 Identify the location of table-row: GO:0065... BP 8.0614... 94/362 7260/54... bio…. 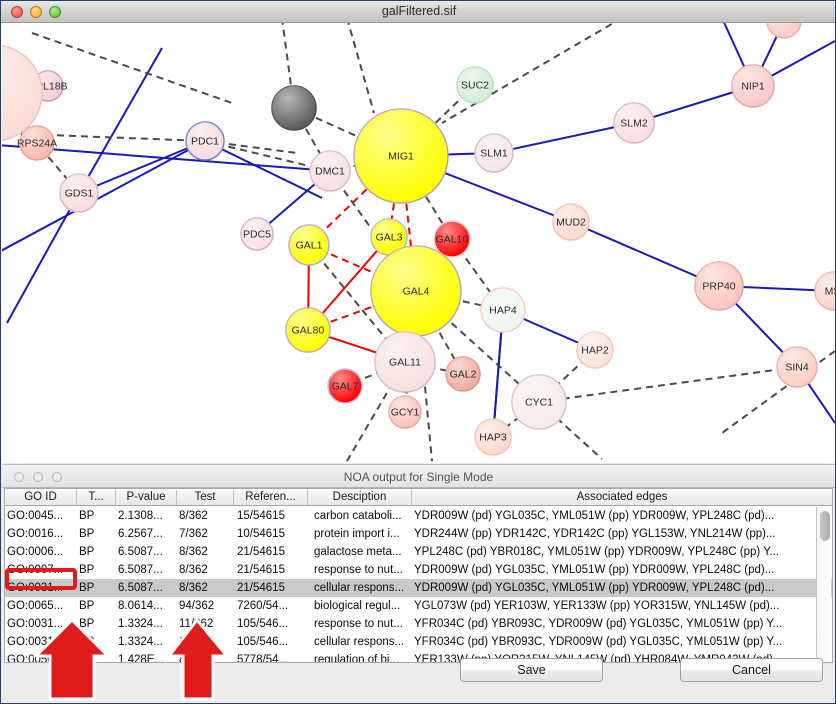
(418, 606).